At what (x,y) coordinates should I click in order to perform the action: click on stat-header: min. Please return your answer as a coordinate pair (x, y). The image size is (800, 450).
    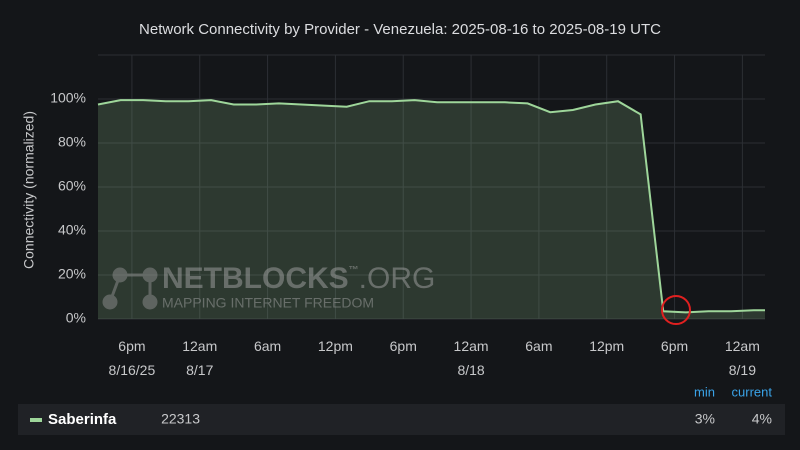
    Looking at the image, I should click on (704, 391).